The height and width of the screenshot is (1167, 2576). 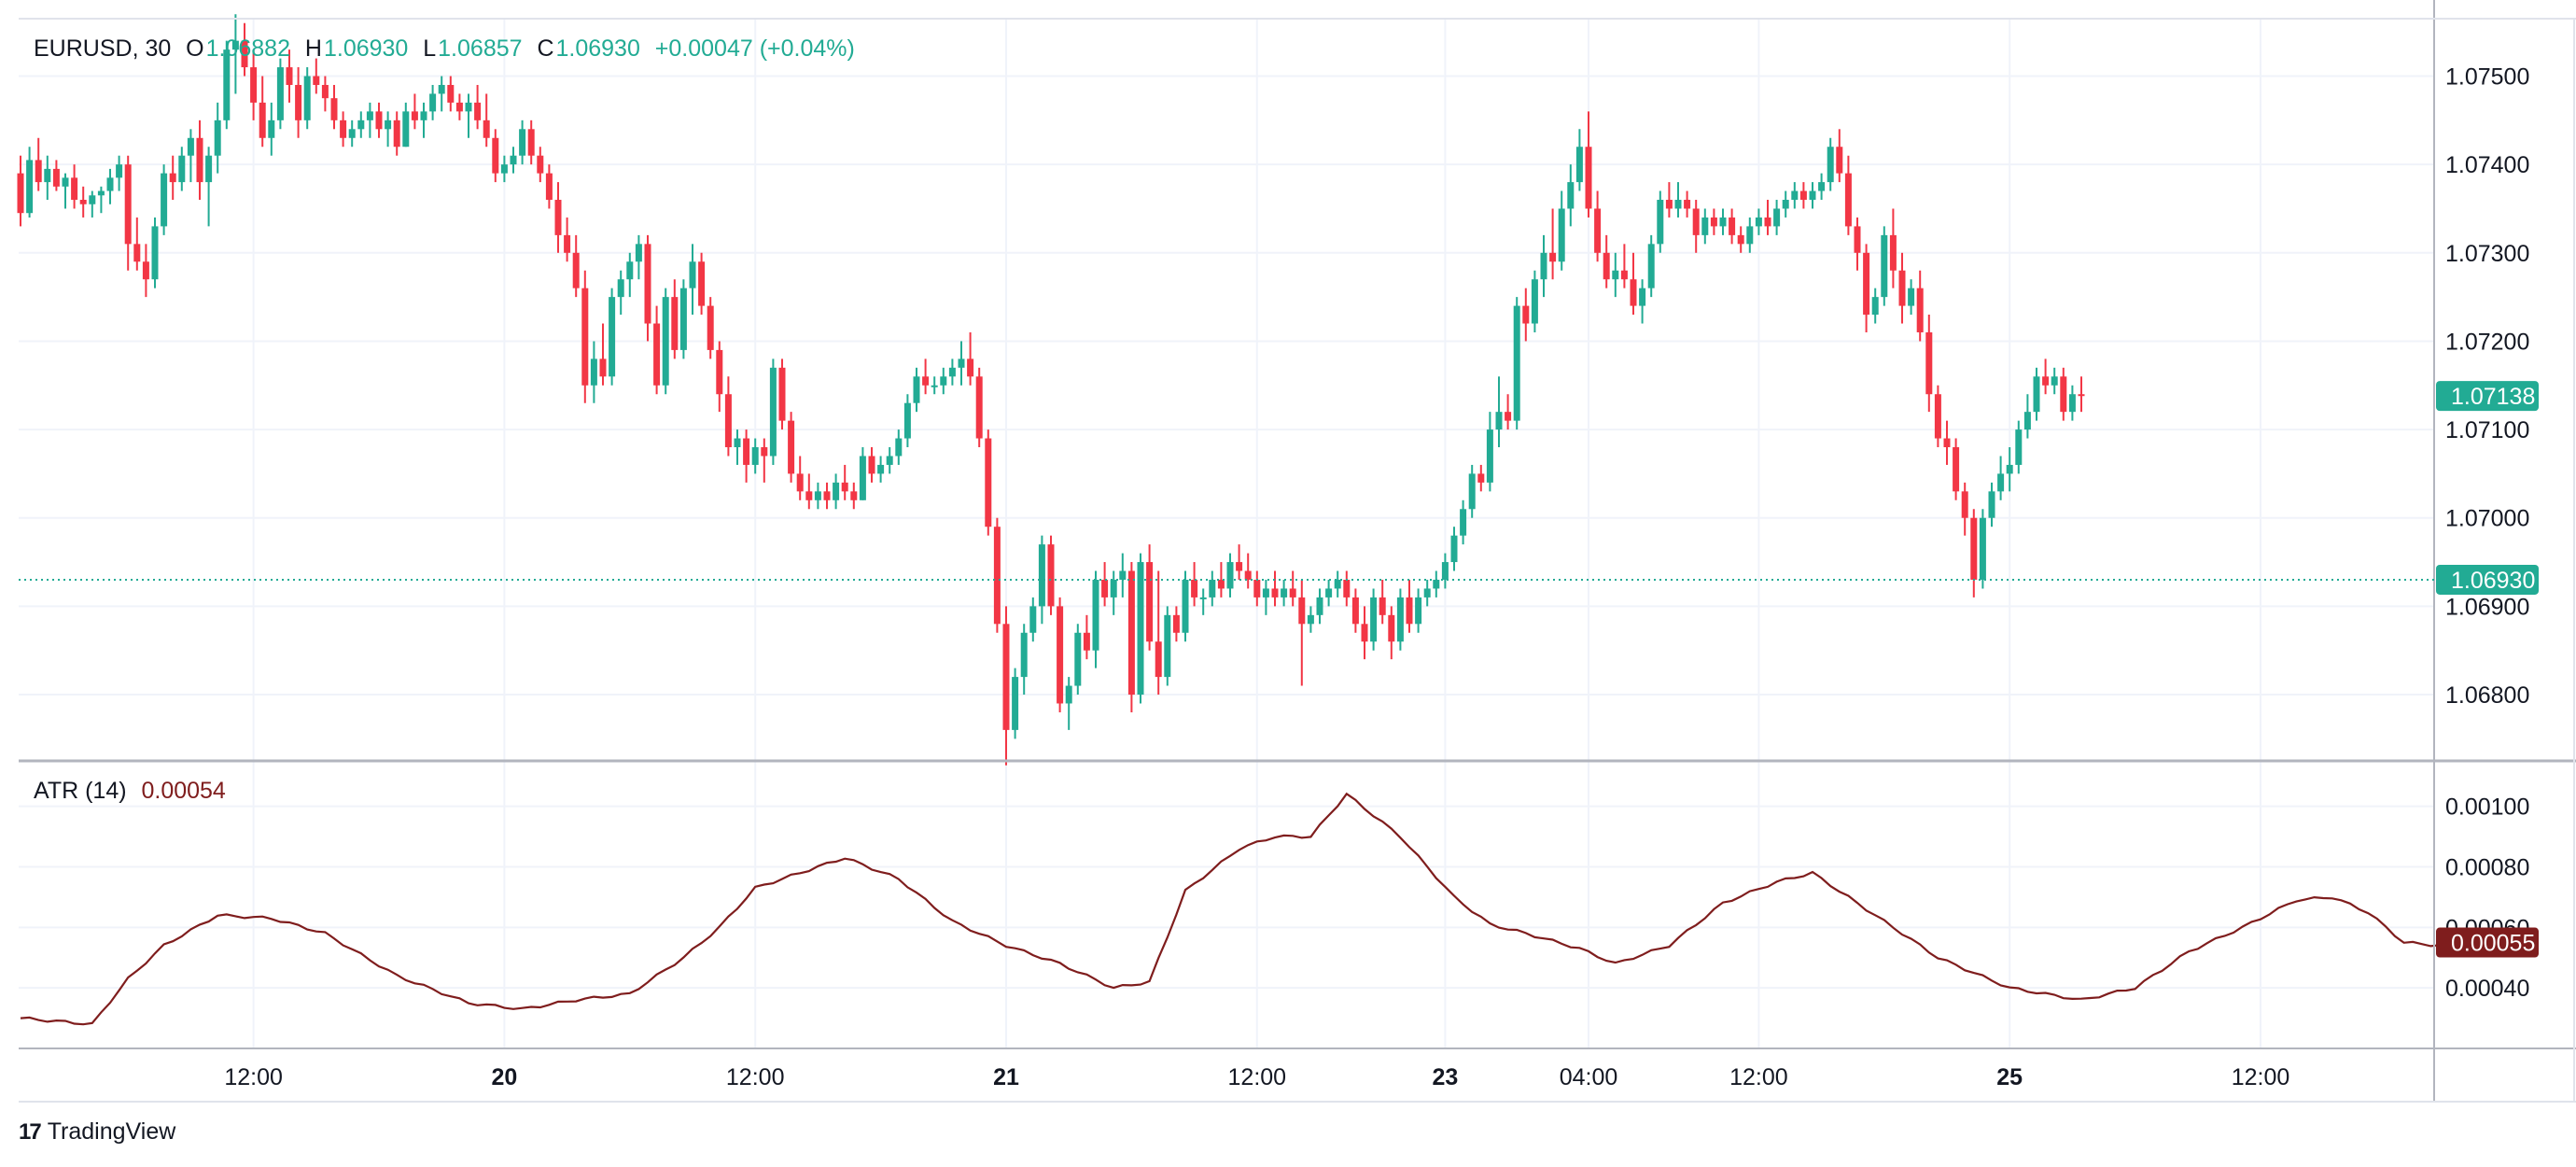 What do you see at coordinates (2487, 77) in the screenshot?
I see `price-tick-label: 1.07500` at bounding box center [2487, 77].